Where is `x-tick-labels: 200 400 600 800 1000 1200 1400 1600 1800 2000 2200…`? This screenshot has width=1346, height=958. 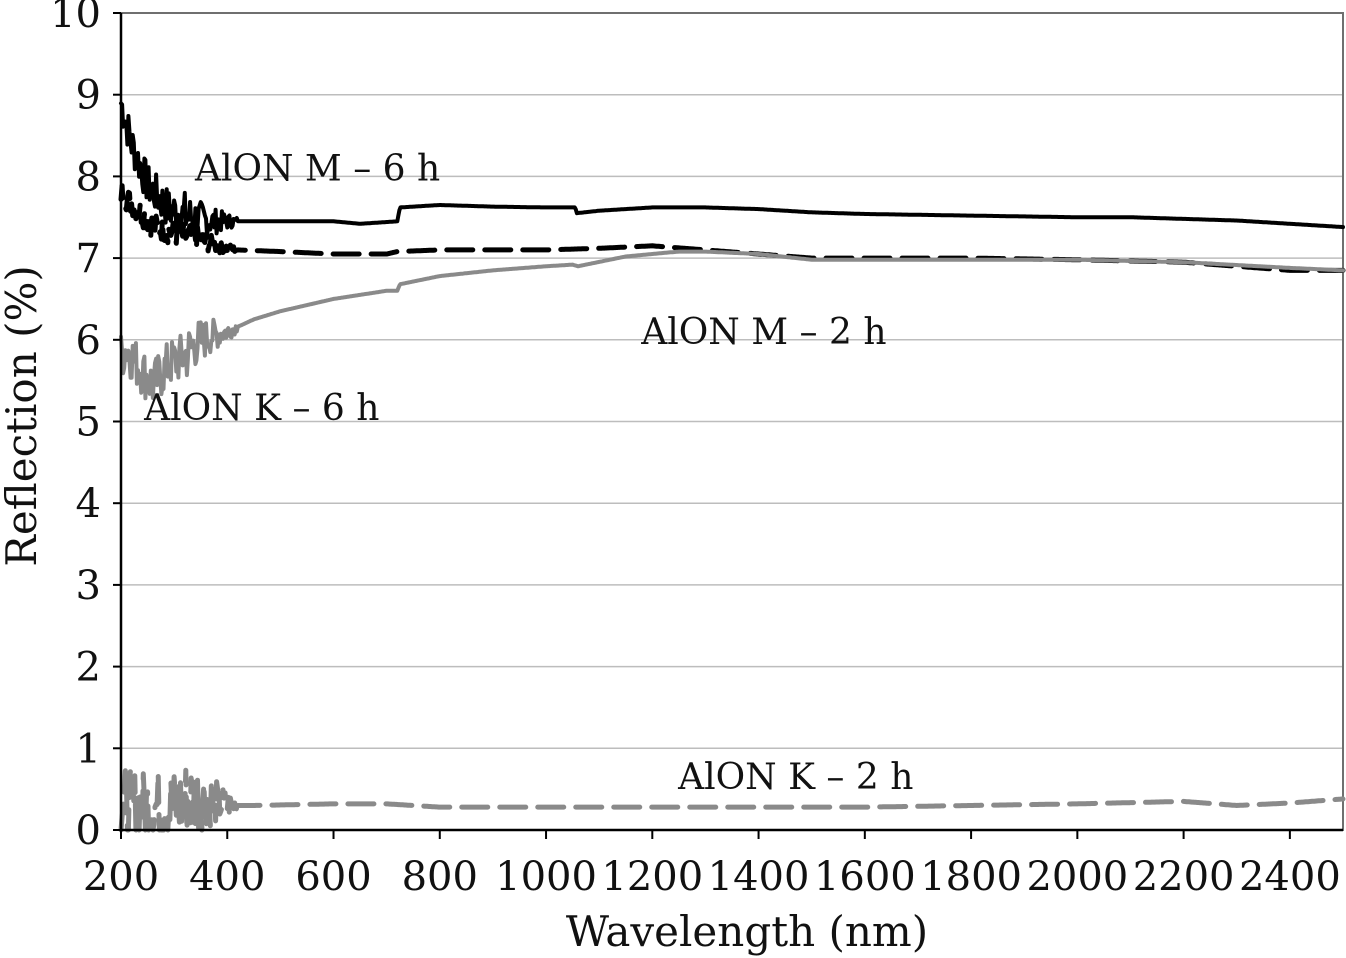
x-tick-labels: 200 400 600 800 1000 1200 1400 1600 1800 2000 2200… is located at coordinates (712, 865).